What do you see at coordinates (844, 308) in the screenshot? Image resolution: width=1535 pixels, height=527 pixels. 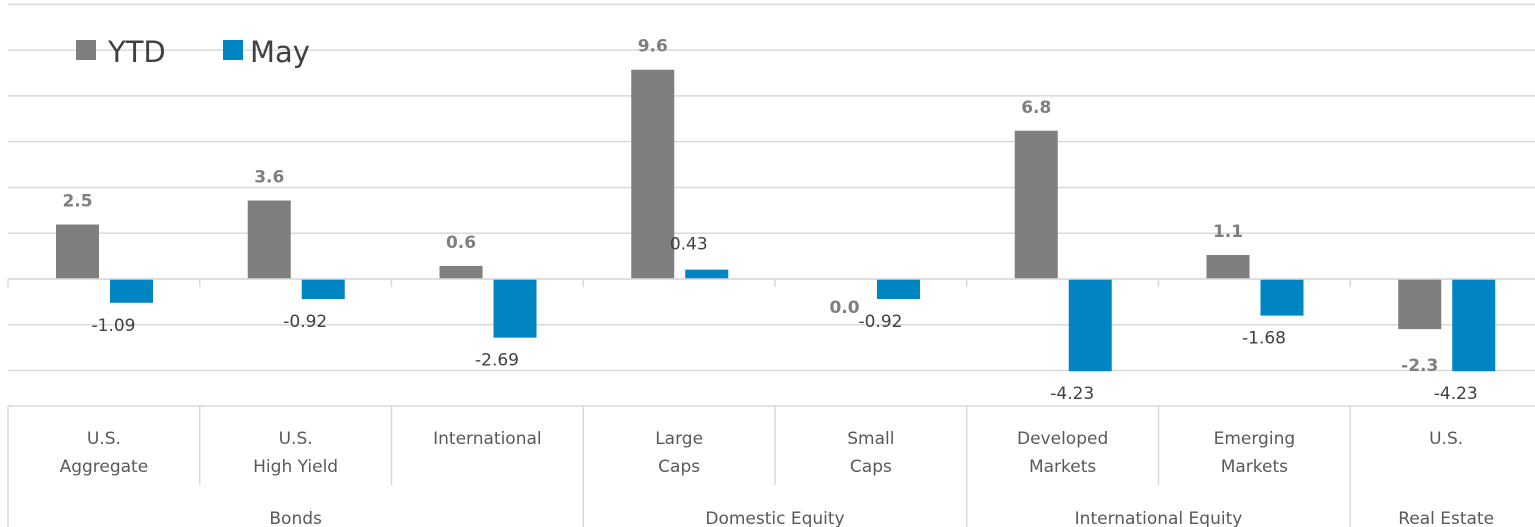 I see `data-label-ytd-4: 0.0` at bounding box center [844, 308].